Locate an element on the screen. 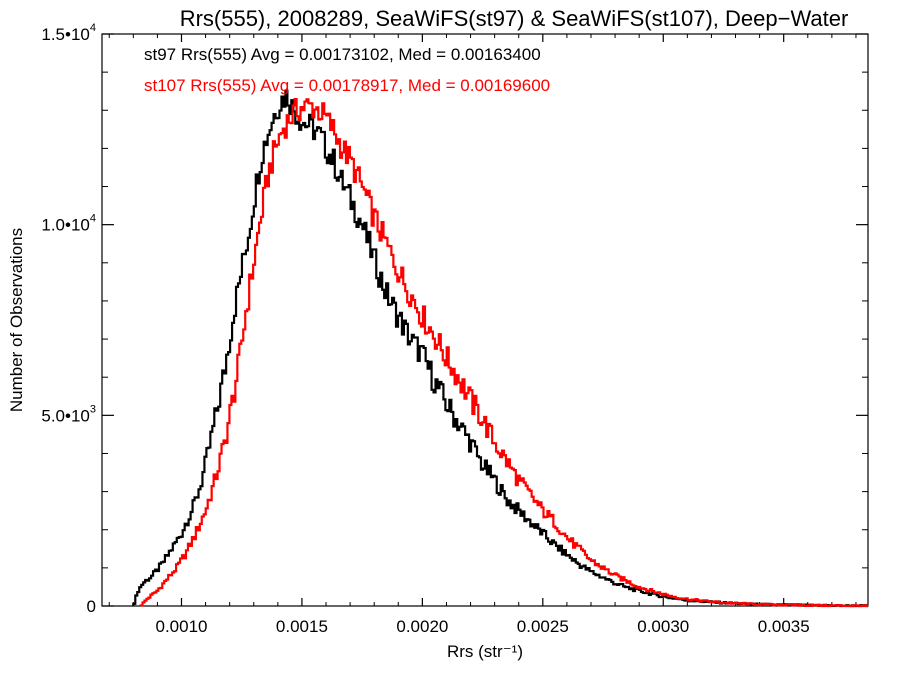 This screenshot has width=900, height=675. y-tick-label-0: 0 is located at coordinates (91, 606).